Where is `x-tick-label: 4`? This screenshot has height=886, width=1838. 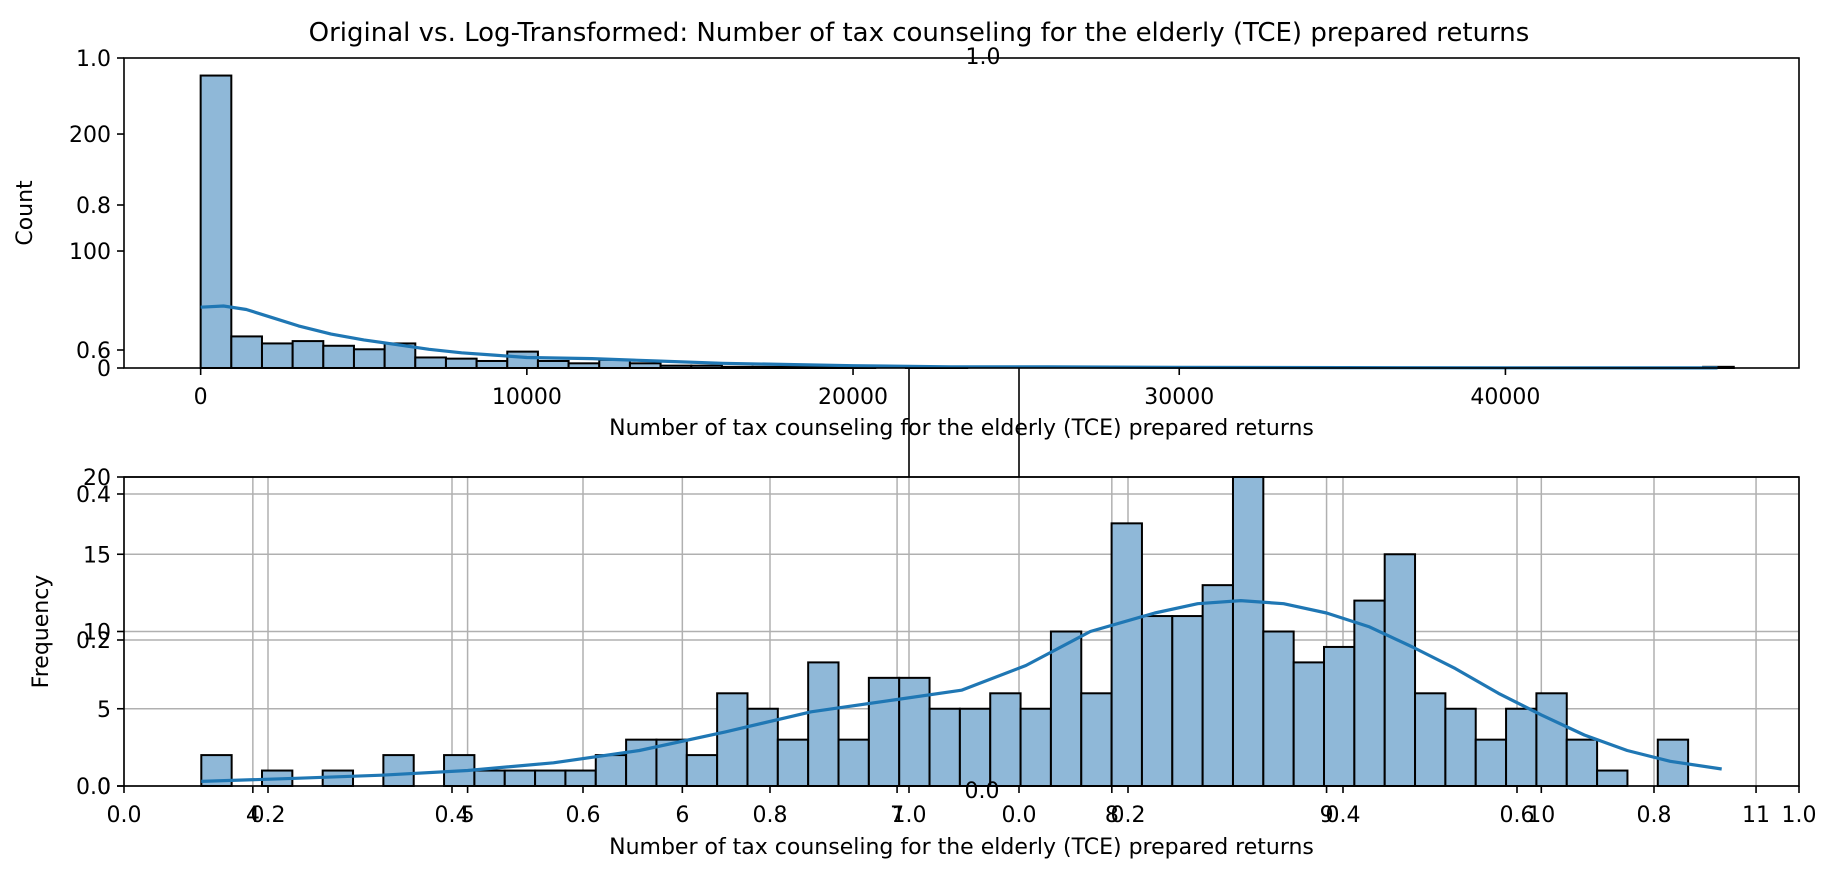 x-tick-label: 4 is located at coordinates (253, 815).